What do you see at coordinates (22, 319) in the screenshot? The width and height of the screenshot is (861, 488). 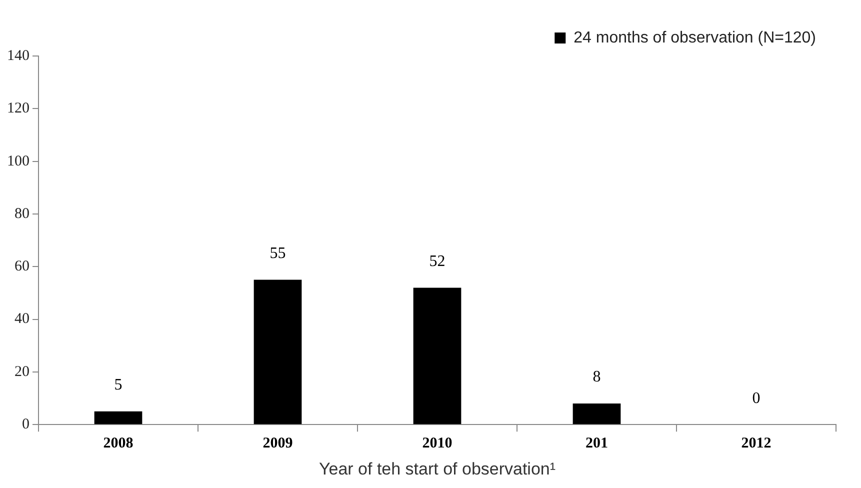 I see `y-tick-label: 40` at bounding box center [22, 319].